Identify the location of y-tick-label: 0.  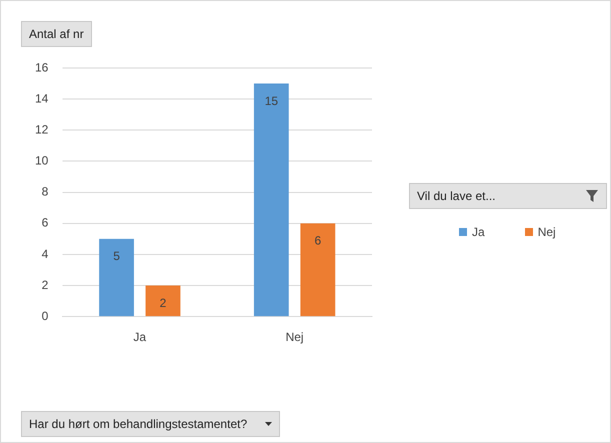
(45, 315).